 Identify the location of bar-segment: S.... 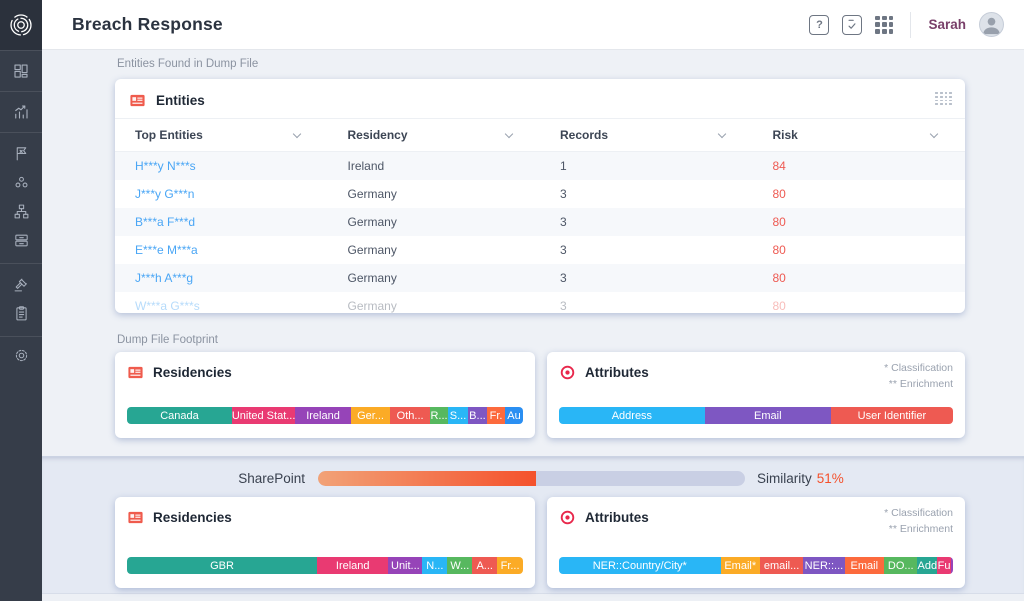
(458, 415).